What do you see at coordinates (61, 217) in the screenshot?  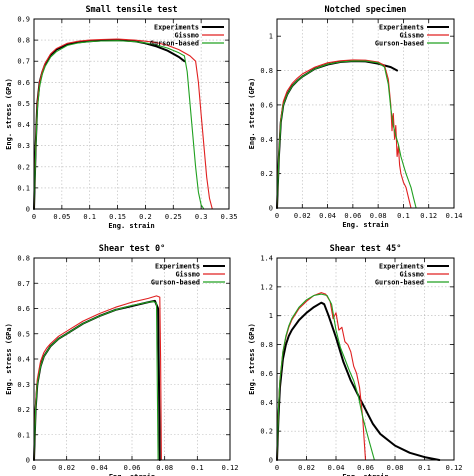 I see `x-tick-label: 0.05` at bounding box center [61, 217].